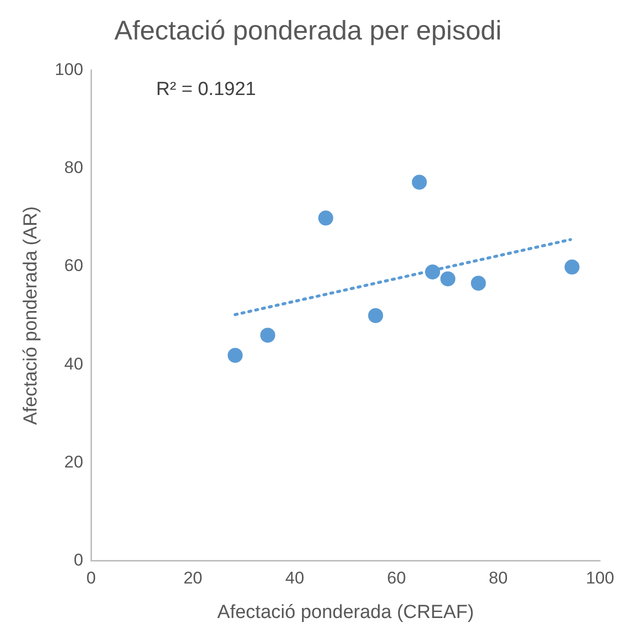 This screenshot has height=644, width=633. Describe the element at coordinates (396, 578) in the screenshot. I see `x-tick-label: 60` at that location.